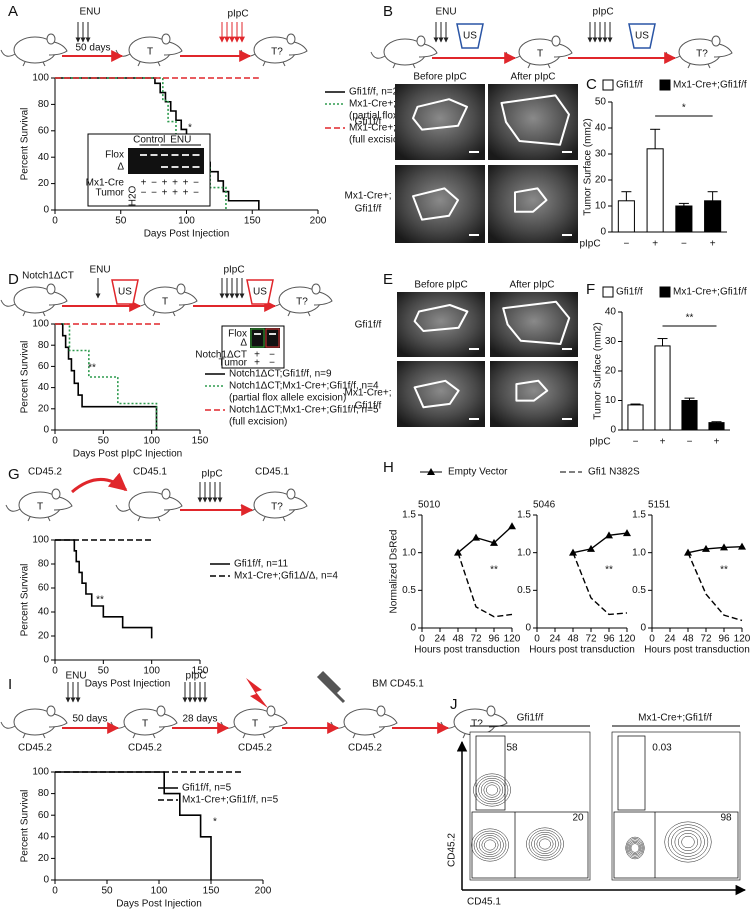 The height and width of the screenshot is (921, 752). Describe the element at coordinates (190, 128) in the screenshot. I see `significance: *` at that location.